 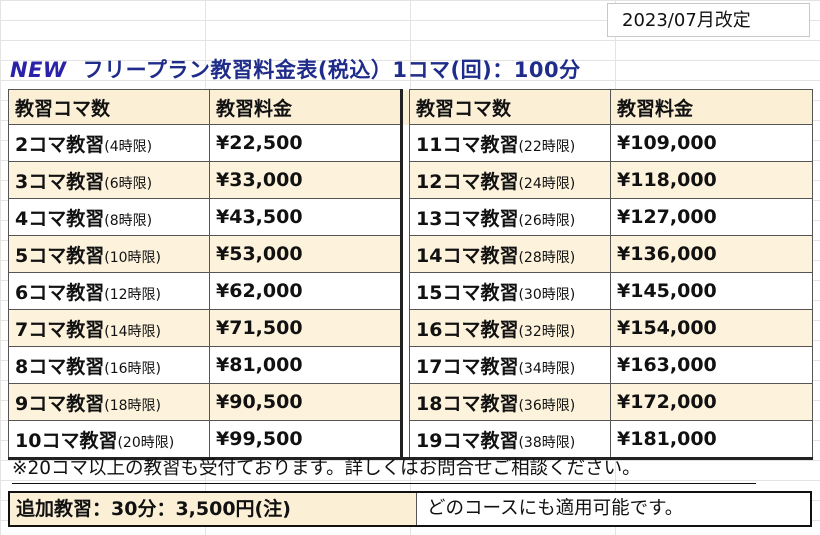 I want to click on course-name: 2コマ教習, so click(x=60, y=144).